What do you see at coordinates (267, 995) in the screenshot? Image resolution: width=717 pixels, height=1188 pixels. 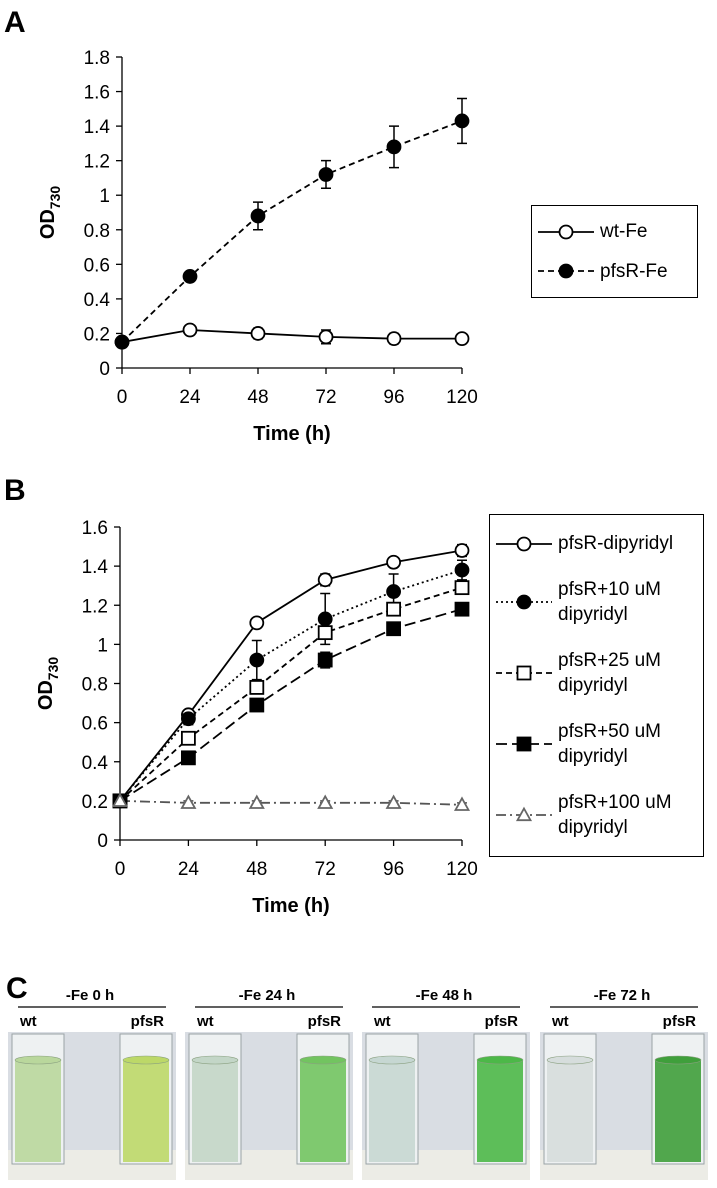 I see `photo-title: -Fe 24 h` at bounding box center [267, 995].